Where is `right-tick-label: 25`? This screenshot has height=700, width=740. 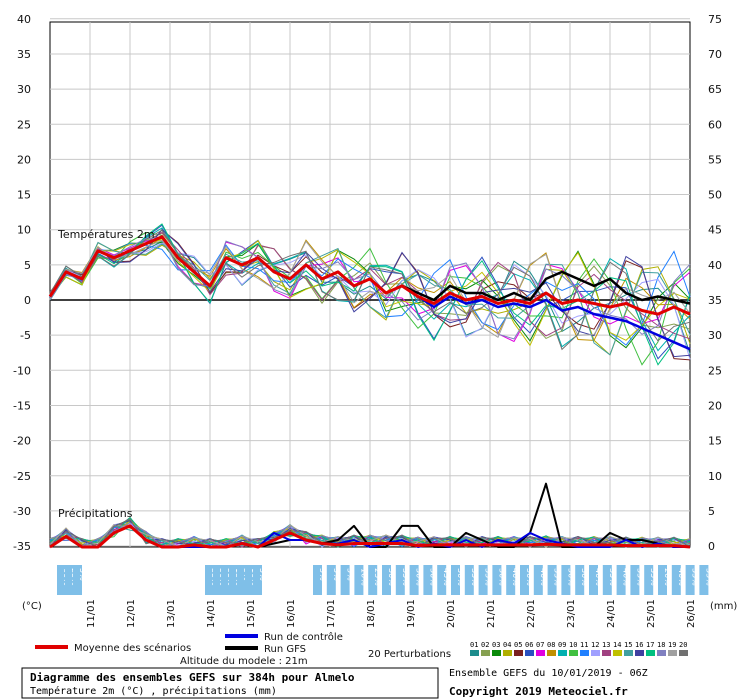
right-tick-label: 25 is located at coordinates (715, 370).